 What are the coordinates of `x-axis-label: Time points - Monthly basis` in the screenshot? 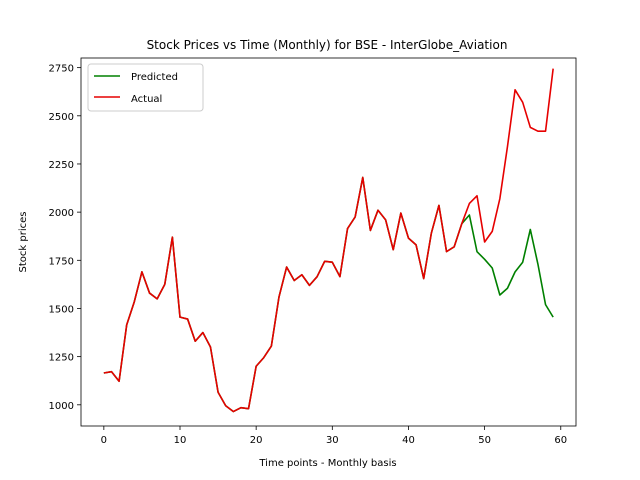 It's located at (327, 463).